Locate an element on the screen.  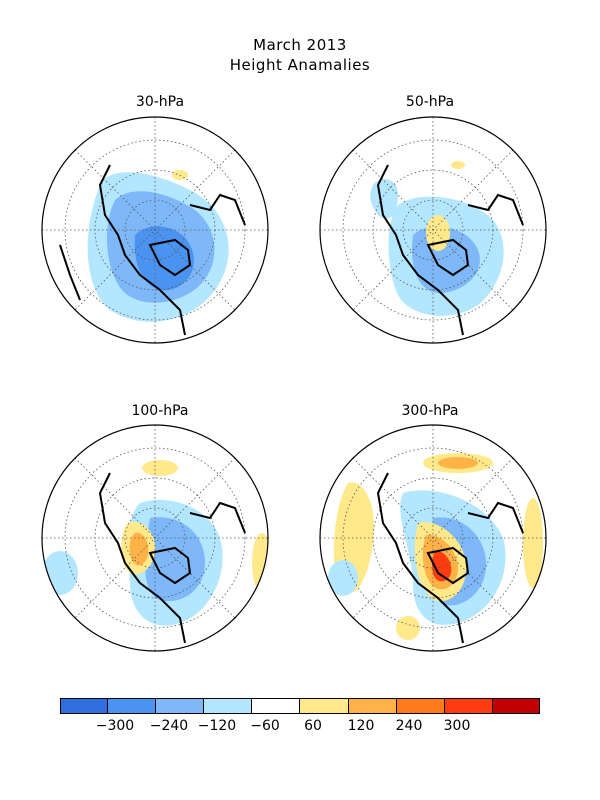
colorbar-tick: 300 is located at coordinates (457, 726).